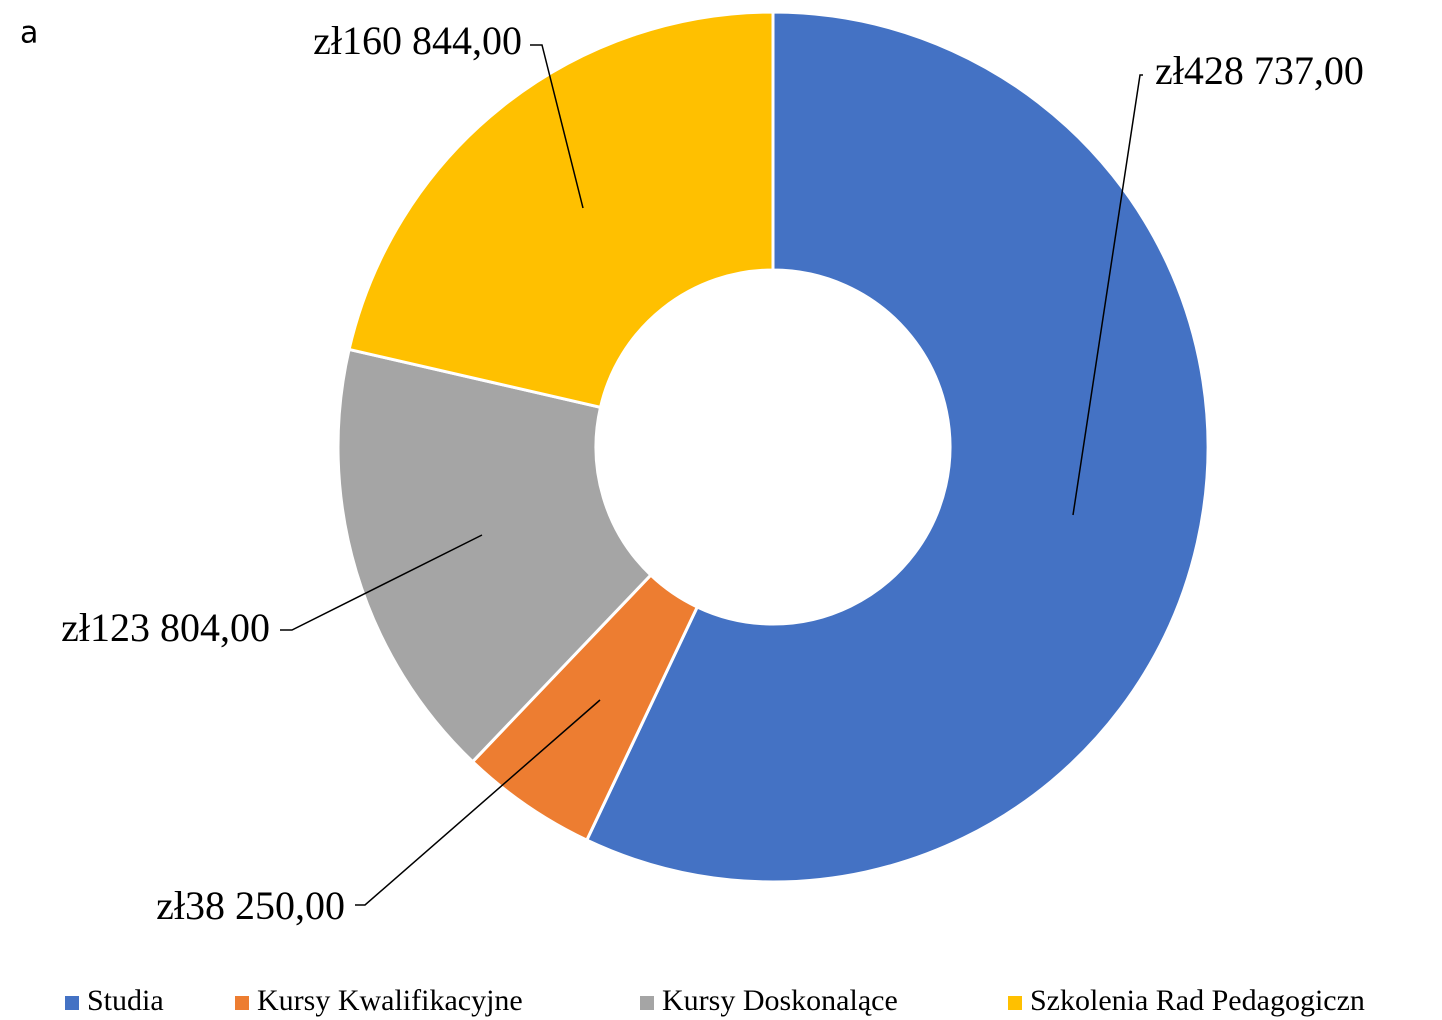 The width and height of the screenshot is (1442, 1020). What do you see at coordinates (29, 33) in the screenshot?
I see `chart-title: a` at bounding box center [29, 33].